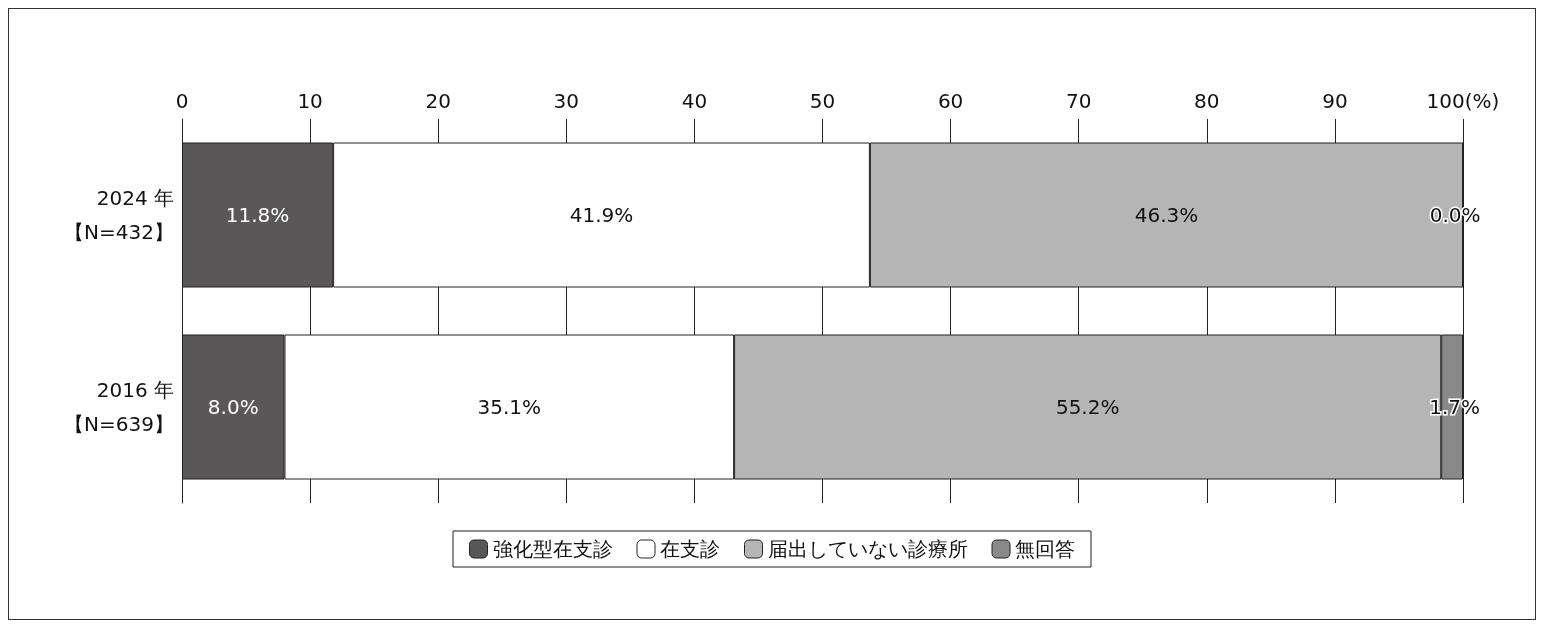 The height and width of the screenshot is (630, 1546). What do you see at coordinates (1207, 101) in the screenshot?
I see `x-tick-label: 80` at bounding box center [1207, 101].